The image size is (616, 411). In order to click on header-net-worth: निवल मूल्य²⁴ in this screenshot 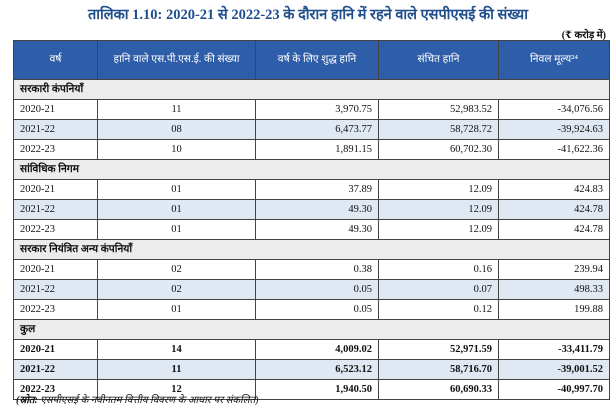, I will do `click(554, 60)`.